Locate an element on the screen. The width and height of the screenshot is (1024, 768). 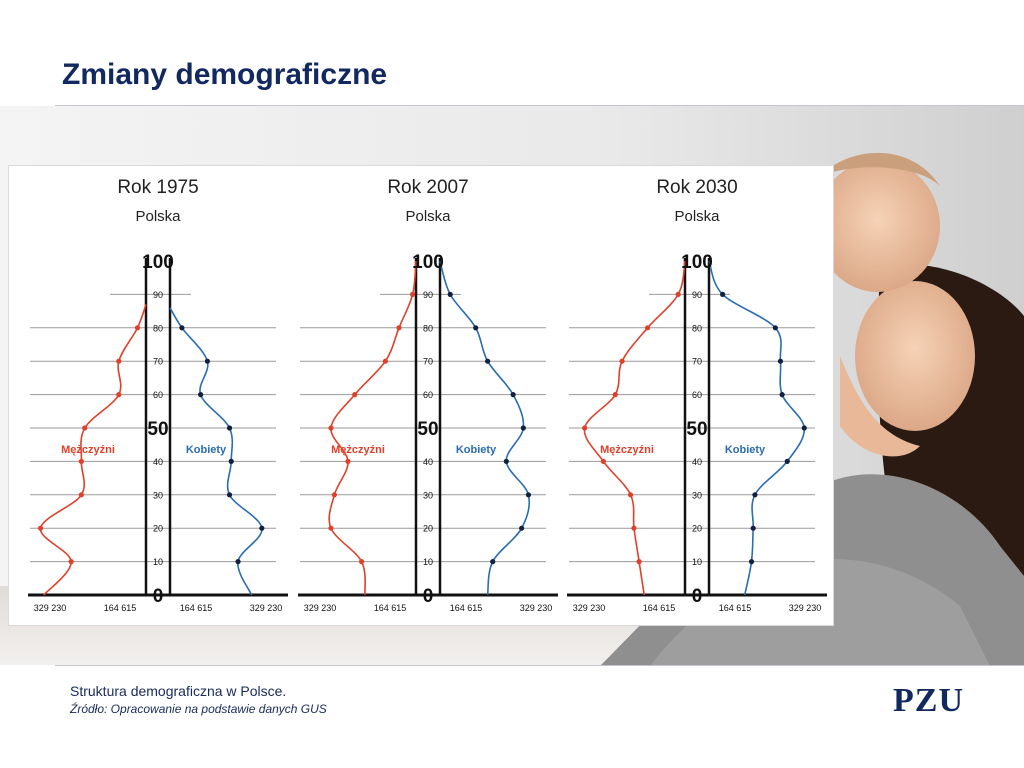
title-divider is located at coordinates (539, 105).